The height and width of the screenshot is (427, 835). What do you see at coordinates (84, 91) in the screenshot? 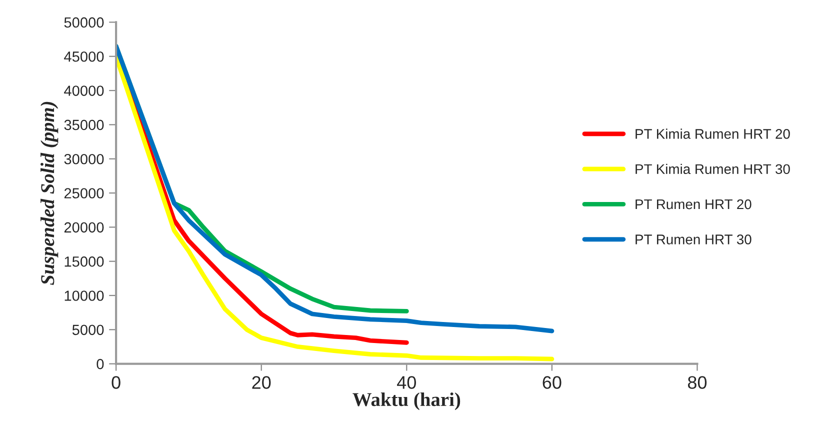
I see `y-tick-label: 40000` at bounding box center [84, 91].